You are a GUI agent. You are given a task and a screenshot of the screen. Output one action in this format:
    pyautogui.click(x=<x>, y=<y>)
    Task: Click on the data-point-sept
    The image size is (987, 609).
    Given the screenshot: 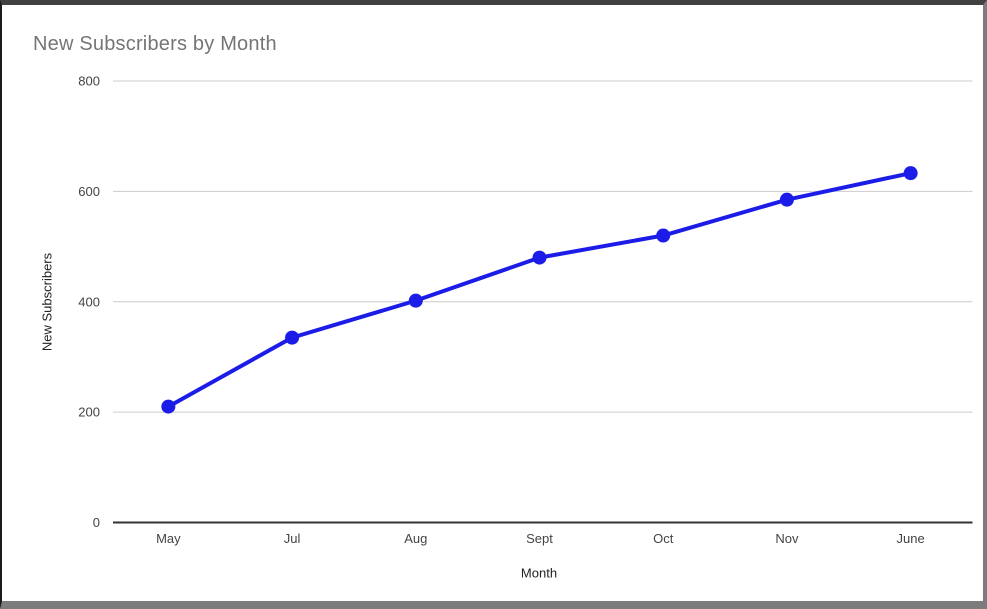 What is the action you would take?
    pyautogui.click(x=539, y=257)
    